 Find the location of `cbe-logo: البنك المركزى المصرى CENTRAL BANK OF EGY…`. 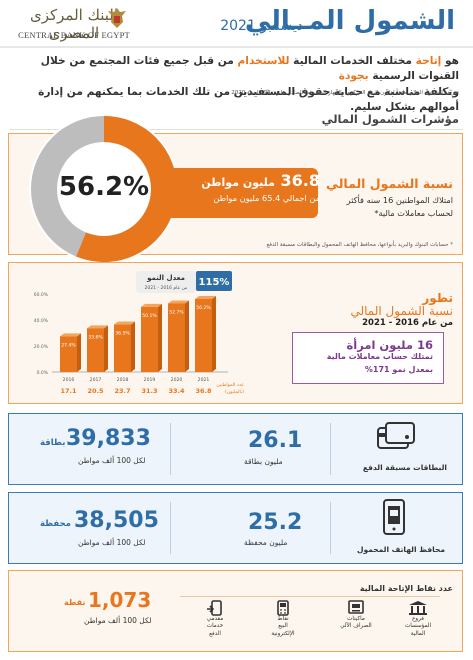

cbe-logo: البنك المركزى المصرى CENTRAL BANK OF EGY… is located at coordinates (74, 25).